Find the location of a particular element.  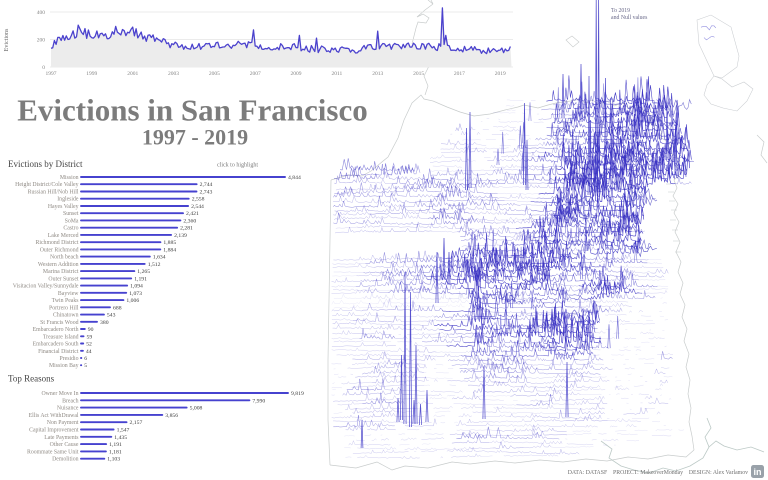

svg-text: Outer Sunset is located at coordinates (63, 279).